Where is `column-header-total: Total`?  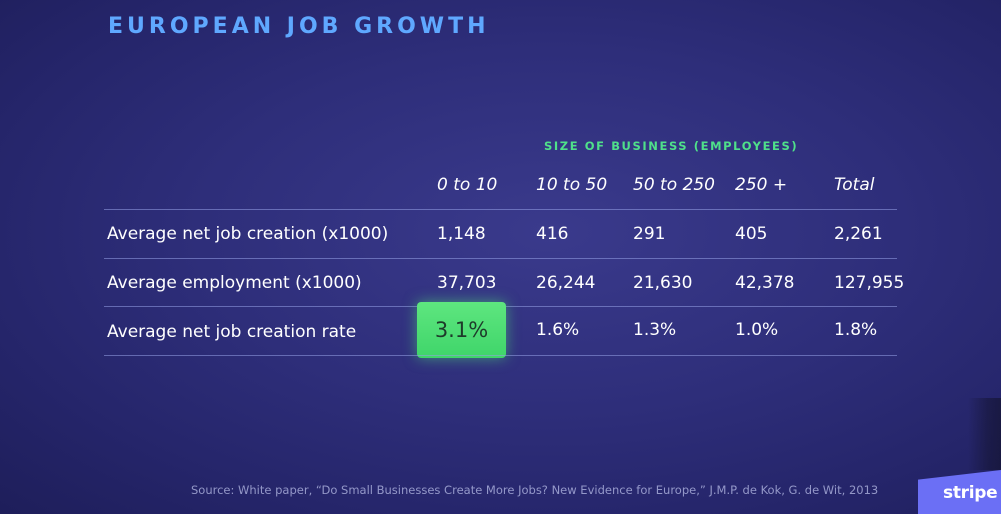 column-header-total: Total is located at coordinates (854, 185).